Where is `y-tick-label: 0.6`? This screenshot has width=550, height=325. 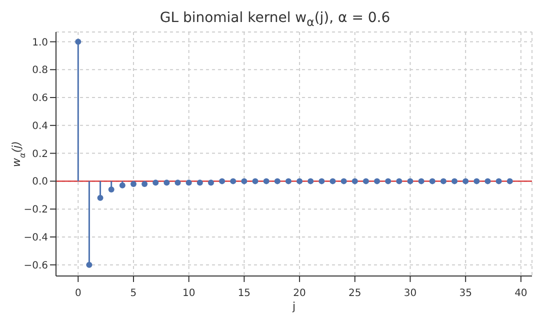 y-tick-label: 0.6 is located at coordinates (40, 98).